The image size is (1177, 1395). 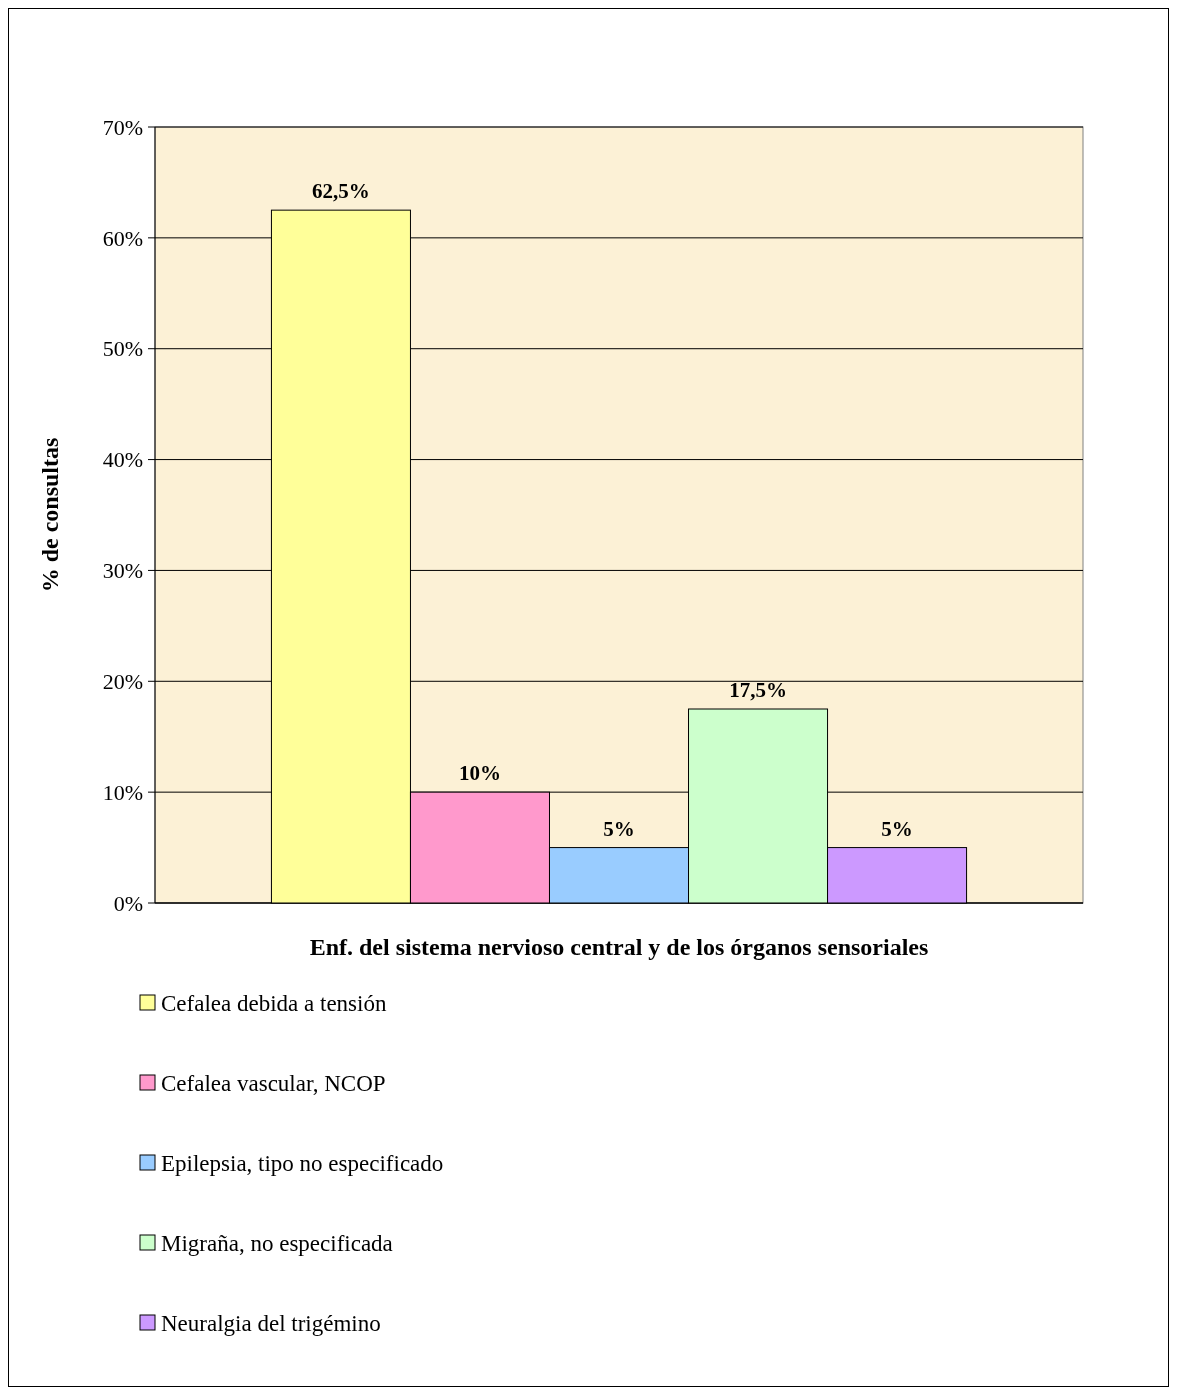 I want to click on legend-label: Cefalea vascular, NCOP, so click(x=273, y=1084).